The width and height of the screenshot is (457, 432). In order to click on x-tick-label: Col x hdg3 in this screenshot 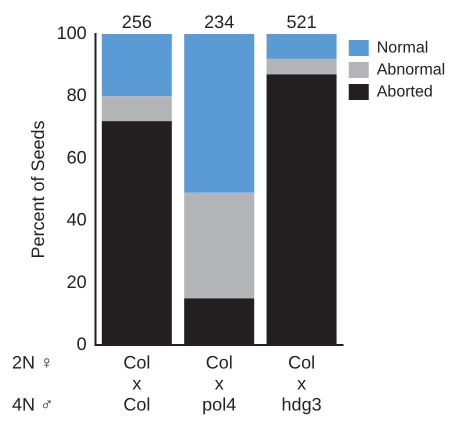, I will do `click(302, 383)`.